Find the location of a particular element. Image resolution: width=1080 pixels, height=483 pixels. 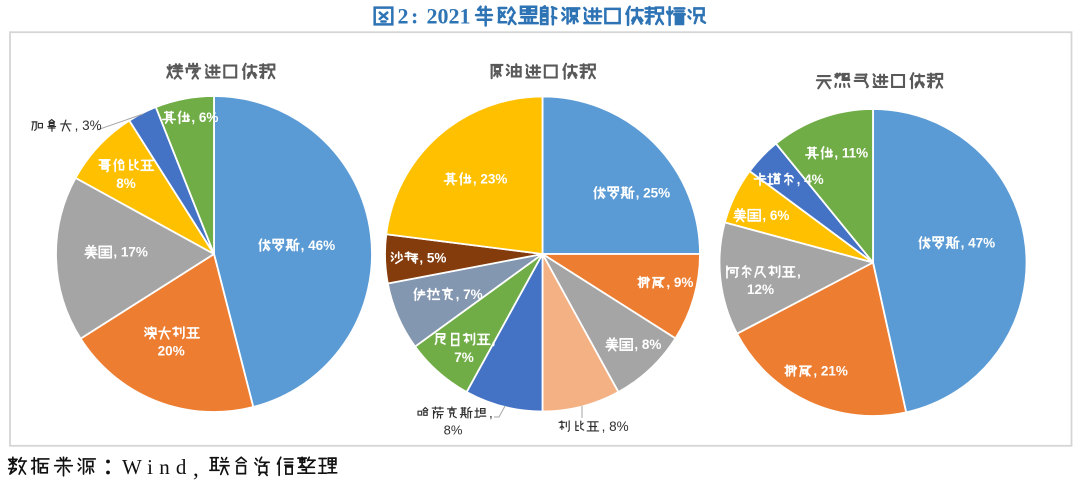

svg-text: , 47% is located at coordinates (978, 243).